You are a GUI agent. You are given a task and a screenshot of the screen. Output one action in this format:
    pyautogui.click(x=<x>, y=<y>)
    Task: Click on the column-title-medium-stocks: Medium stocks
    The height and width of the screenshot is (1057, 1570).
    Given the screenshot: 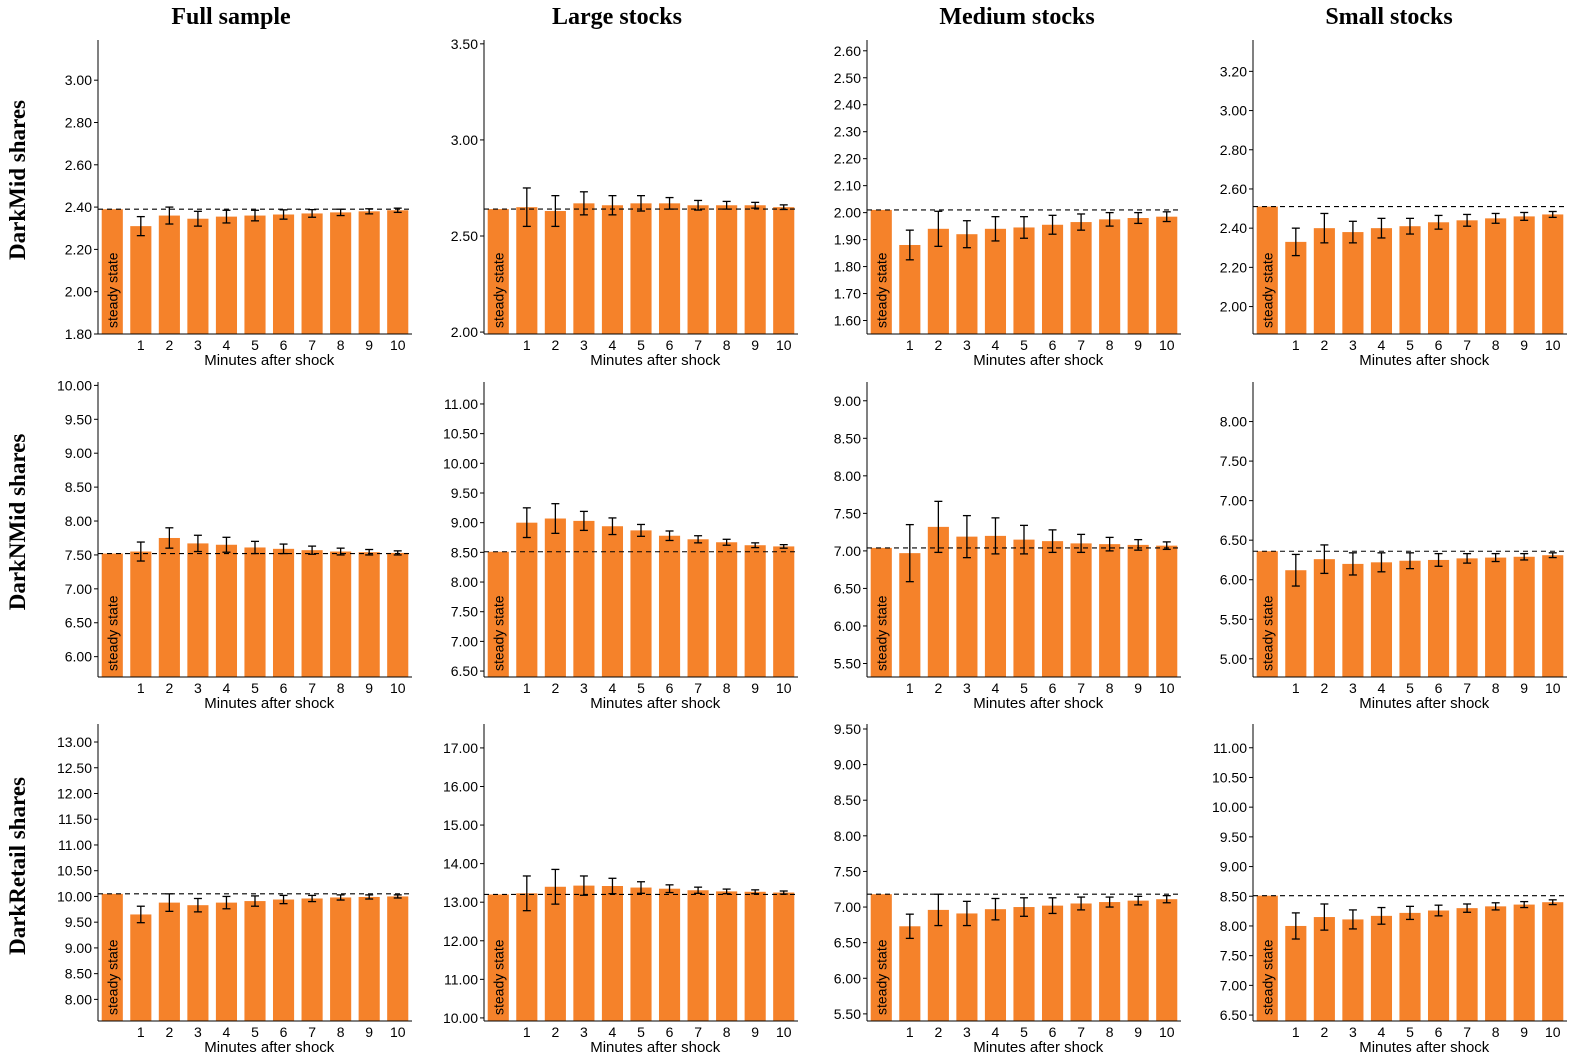 What is the action you would take?
    pyautogui.click(x=1016, y=17)
    